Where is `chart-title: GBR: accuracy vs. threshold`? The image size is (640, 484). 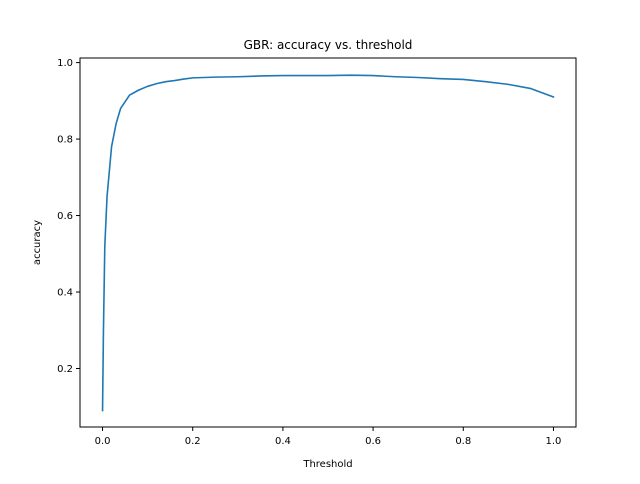 chart-title: GBR: accuracy vs. threshold is located at coordinates (328, 45).